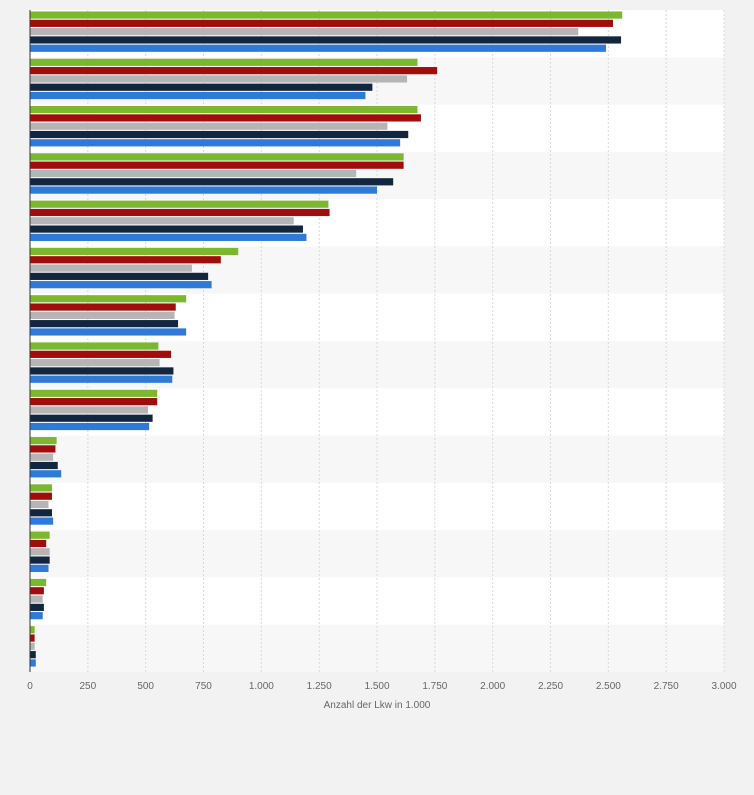 The height and width of the screenshot is (795, 754). I want to click on x-tick-label: 1.250, so click(319, 686).